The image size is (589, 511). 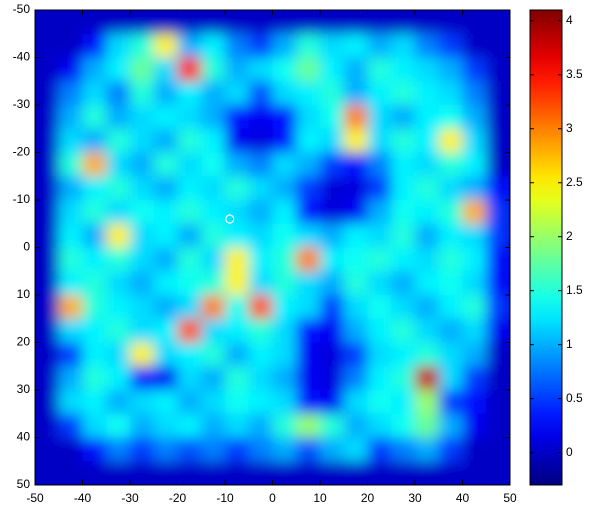 I want to click on x-tick-label: -40, so click(x=83, y=498).